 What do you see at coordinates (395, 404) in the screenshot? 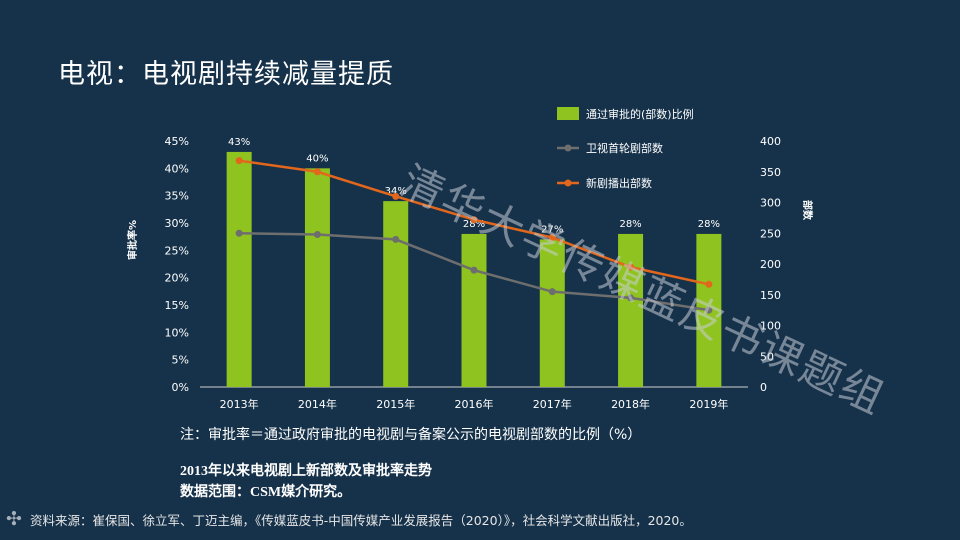
I see `x-tick-label: 2015年` at bounding box center [395, 404].